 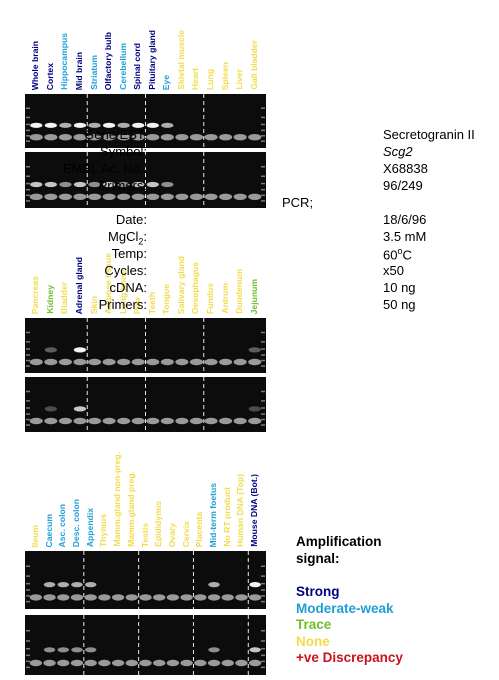 What do you see at coordinates (64, 61) in the screenshot?
I see `lane-label: Hippocampus` at bounding box center [64, 61].